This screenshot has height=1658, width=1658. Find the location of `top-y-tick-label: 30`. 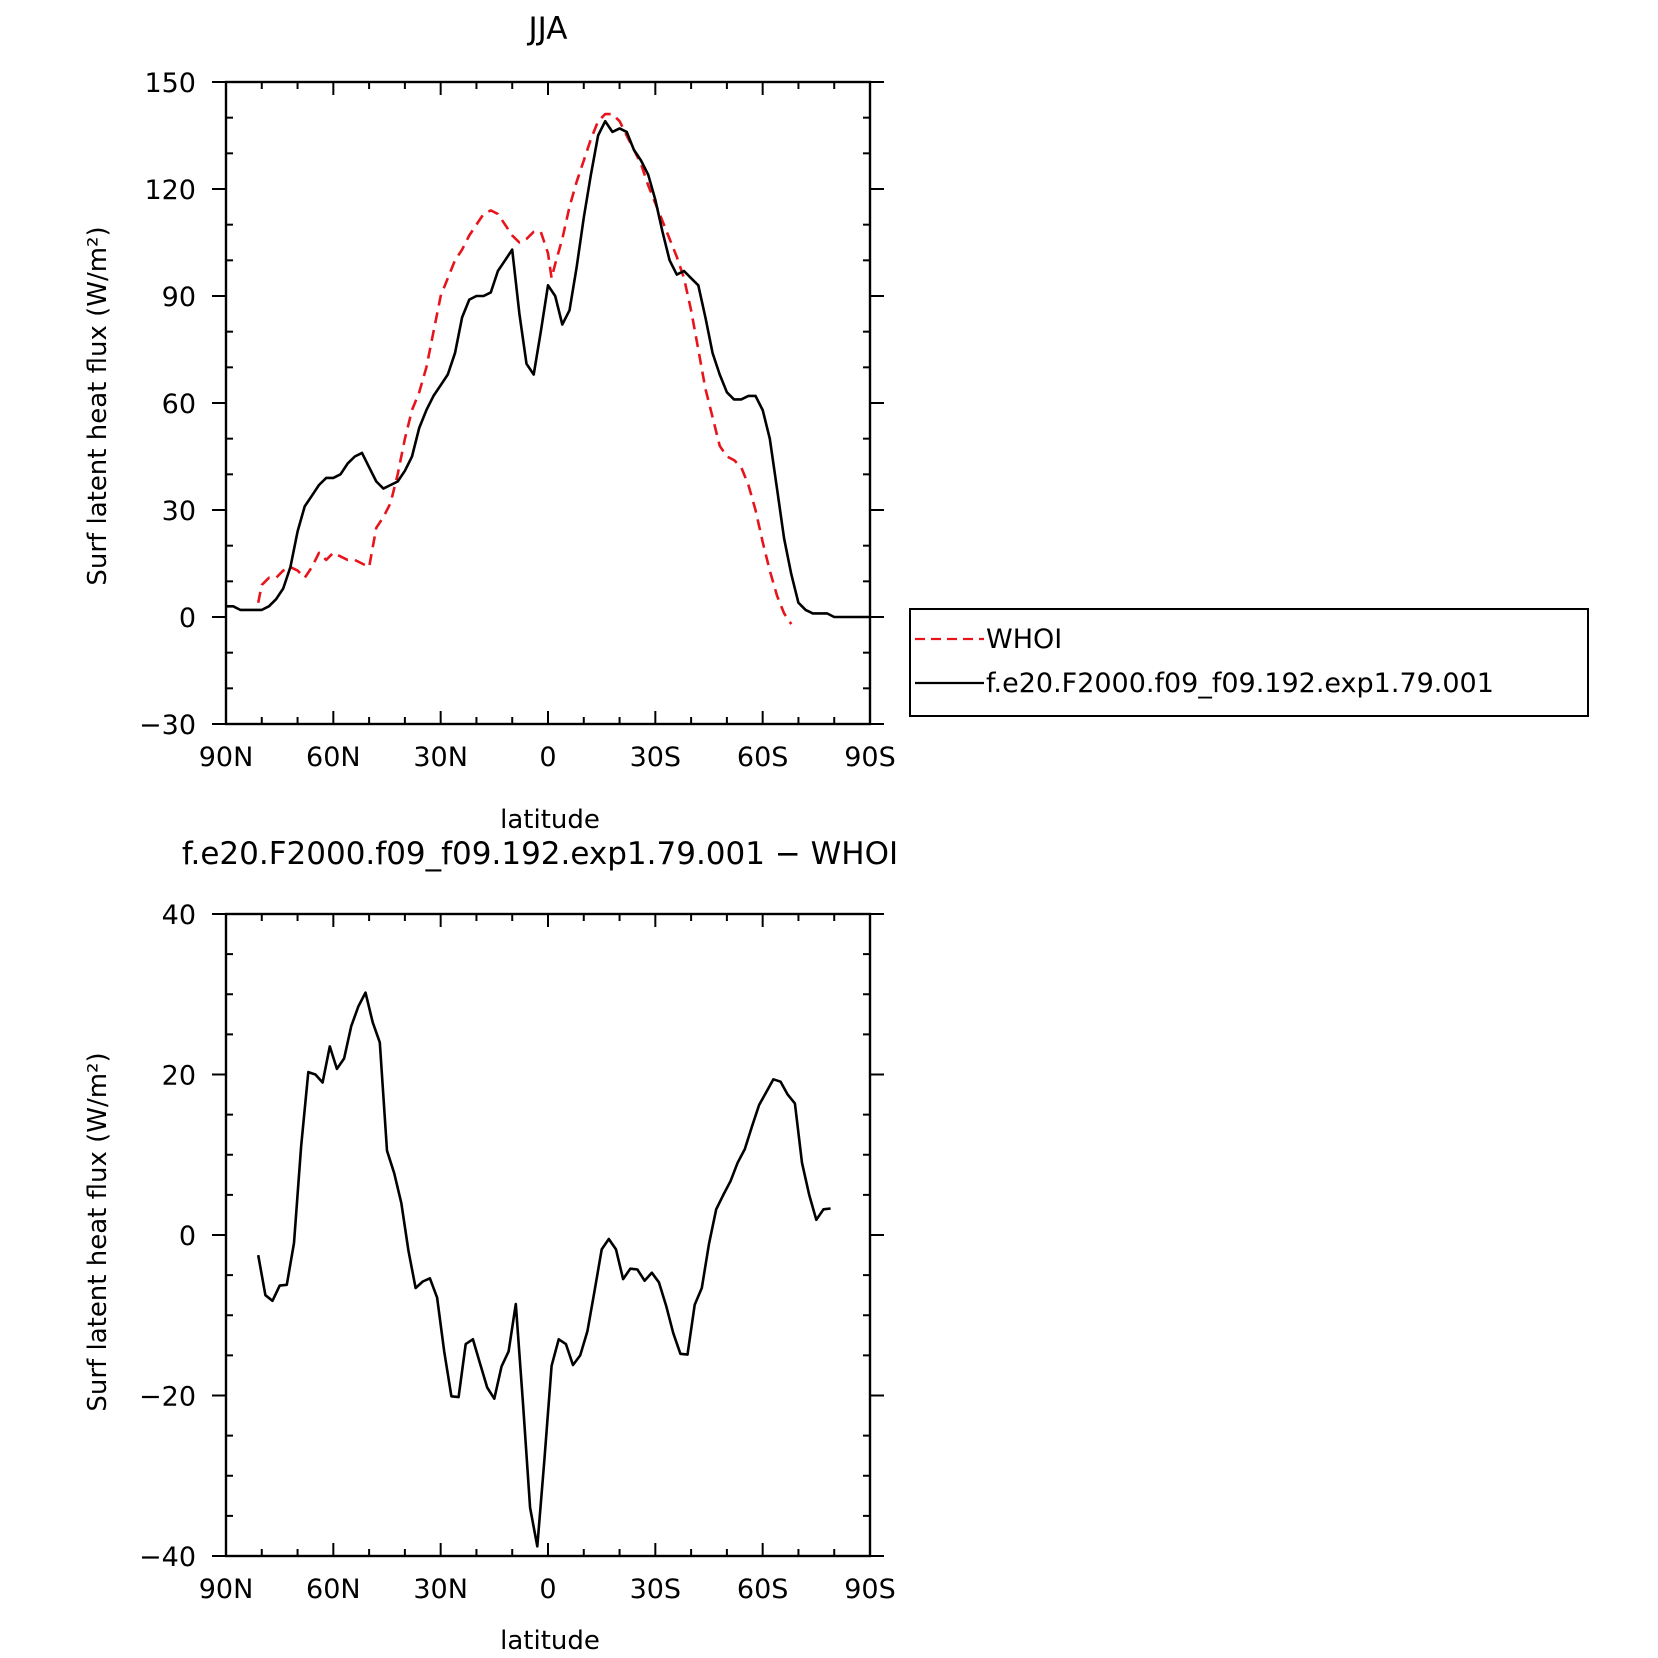

top-y-tick-label: 30 is located at coordinates (179, 511).